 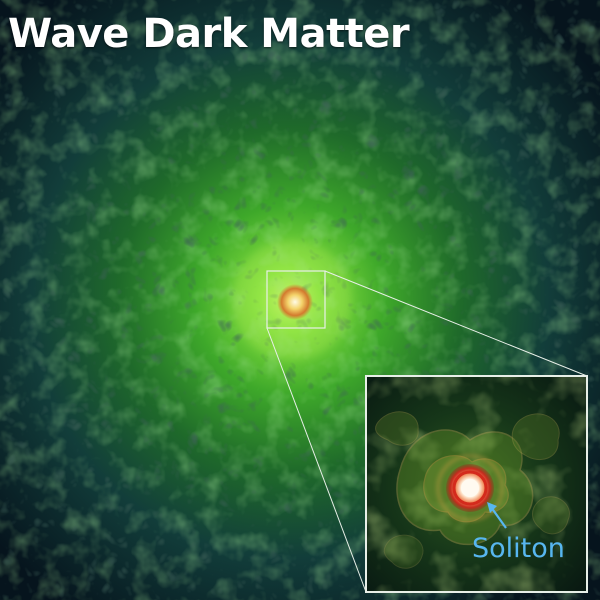 What do you see at coordinates (456, 323) in the screenshot?
I see `zoom-connector-top` at bounding box center [456, 323].